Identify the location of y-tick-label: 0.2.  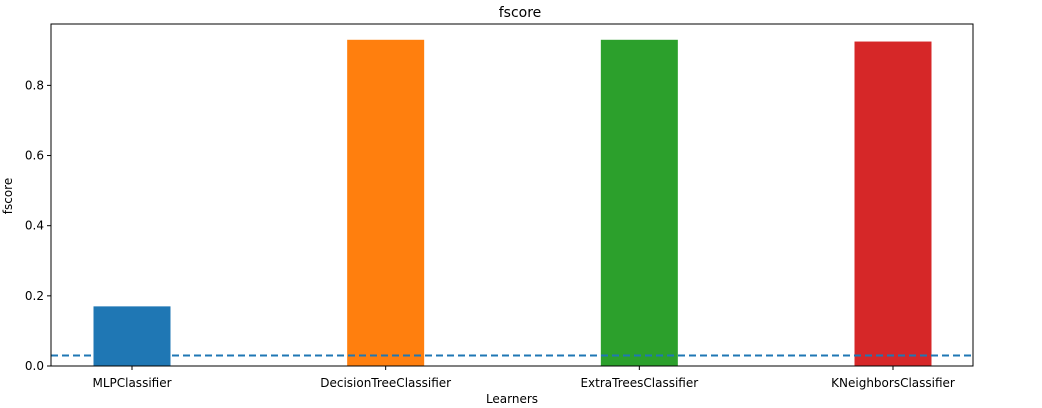
(34, 296).